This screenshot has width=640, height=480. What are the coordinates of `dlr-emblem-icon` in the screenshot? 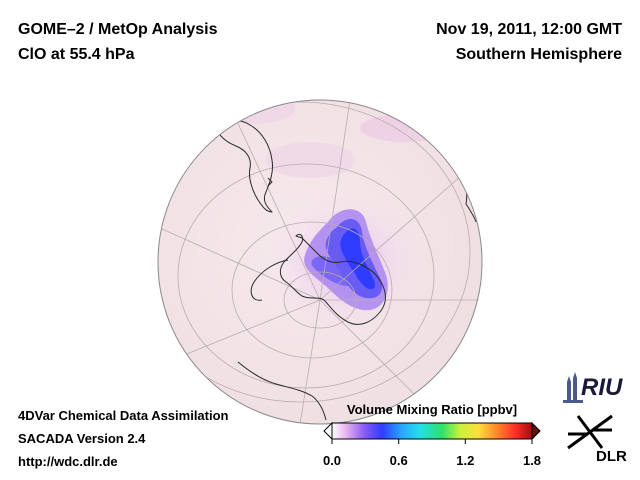 It's located at (590, 432).